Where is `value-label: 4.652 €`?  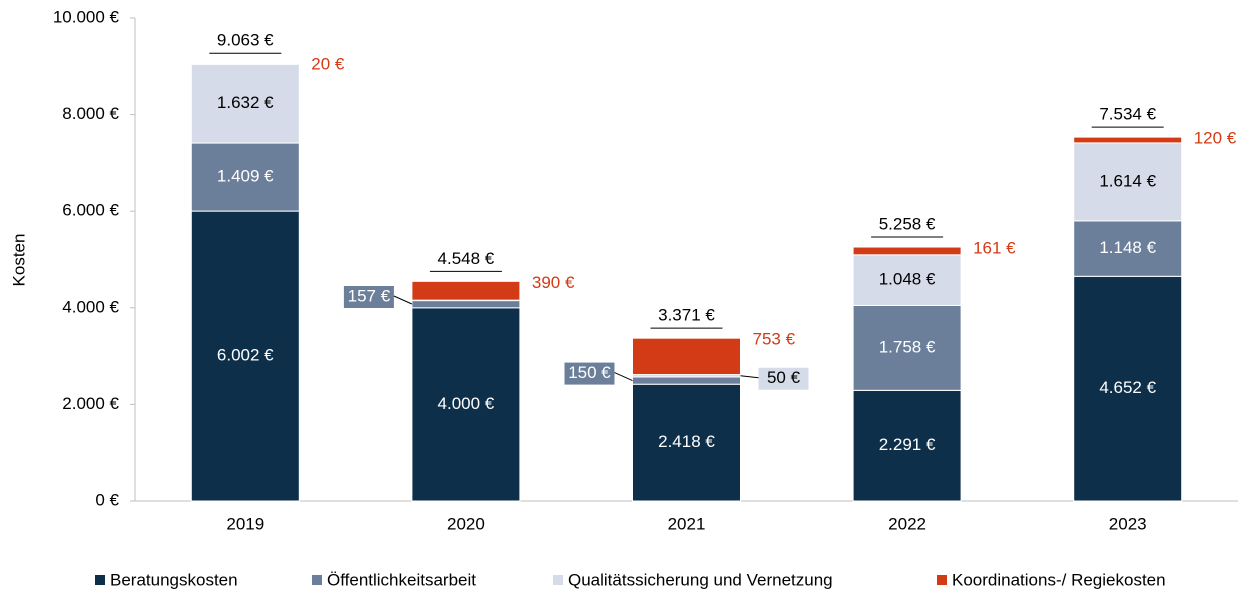 value-label: 4.652 € is located at coordinates (1127, 387).